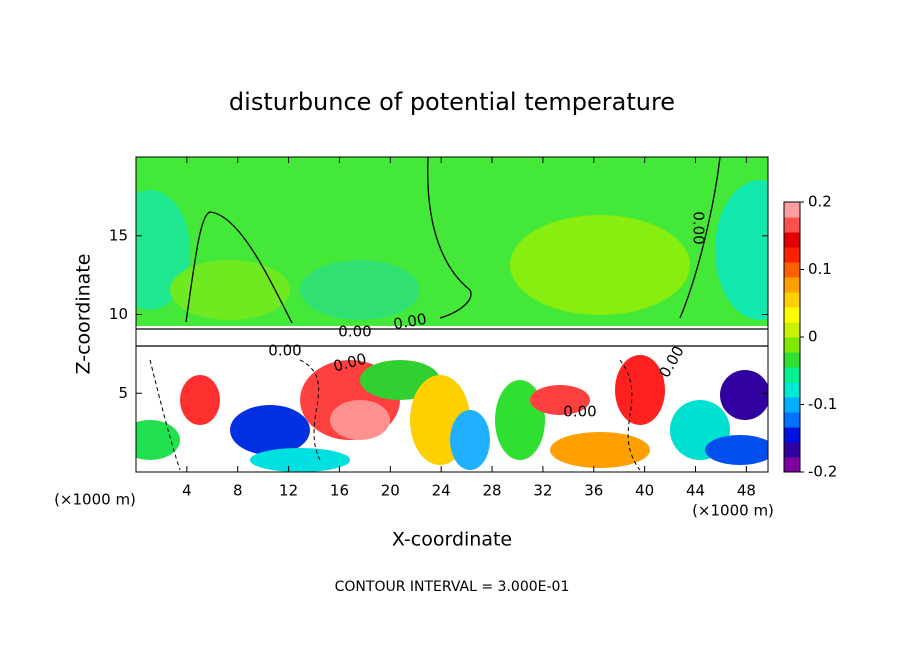 This screenshot has height=654, width=904. I want to click on x-tick-label: 36, so click(593, 491).